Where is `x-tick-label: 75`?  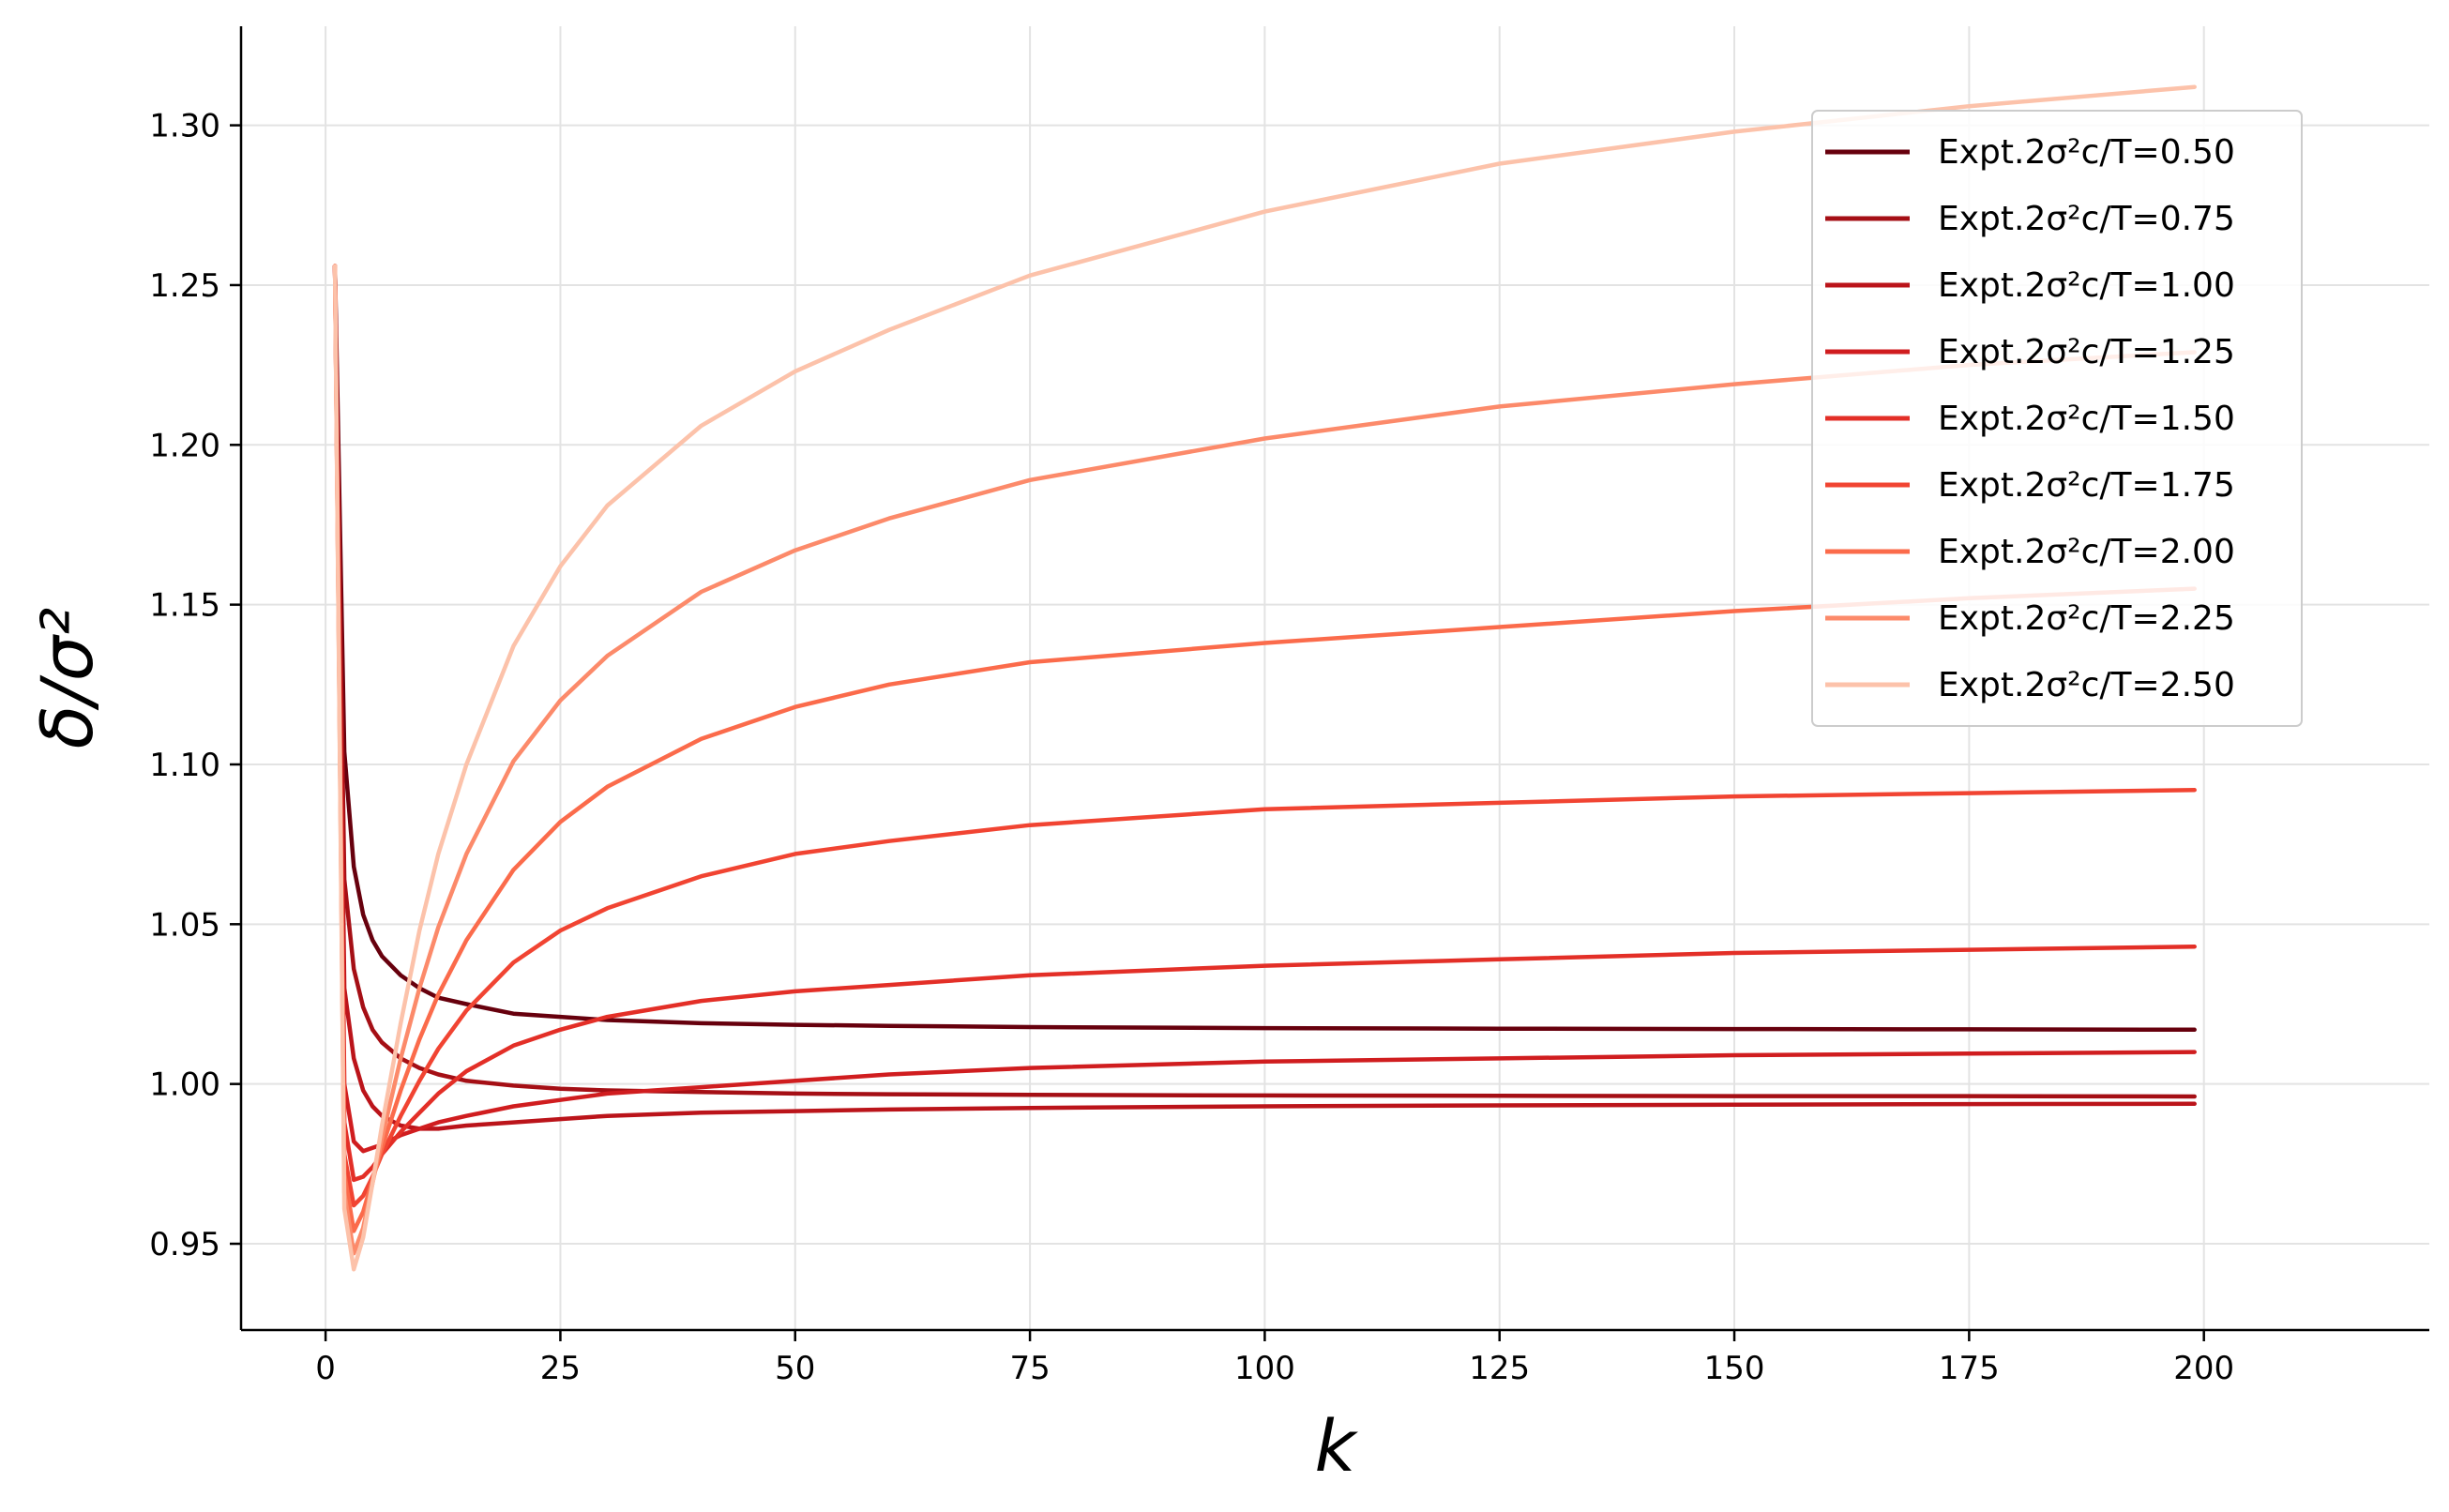 x-tick-label: 75 is located at coordinates (1029, 1368).